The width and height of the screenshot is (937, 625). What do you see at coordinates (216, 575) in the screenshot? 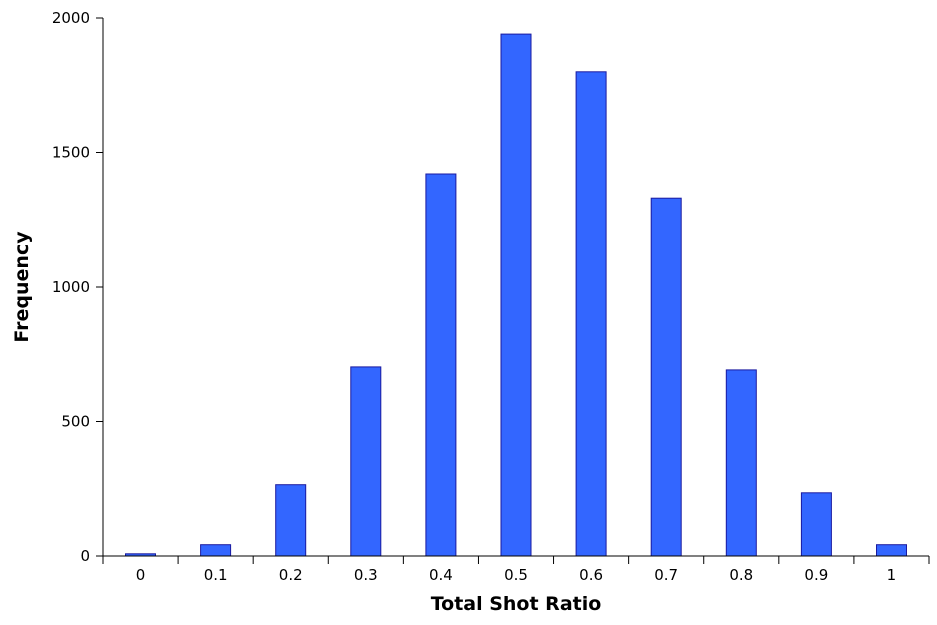
I see `x-tick-label: 0.1` at bounding box center [216, 575].